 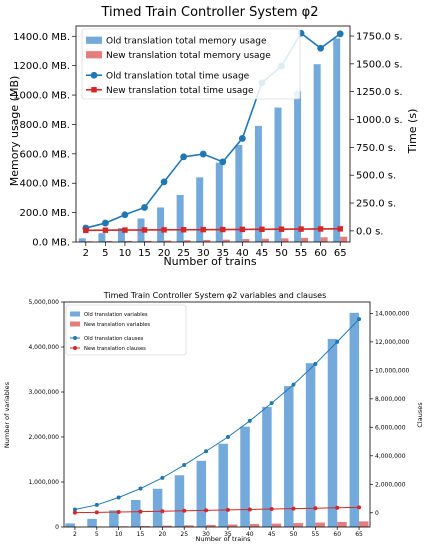 What do you see at coordinates (186, 41) in the screenshot?
I see `chart1-legend-label: Old translation total memory usage` at bounding box center [186, 41].